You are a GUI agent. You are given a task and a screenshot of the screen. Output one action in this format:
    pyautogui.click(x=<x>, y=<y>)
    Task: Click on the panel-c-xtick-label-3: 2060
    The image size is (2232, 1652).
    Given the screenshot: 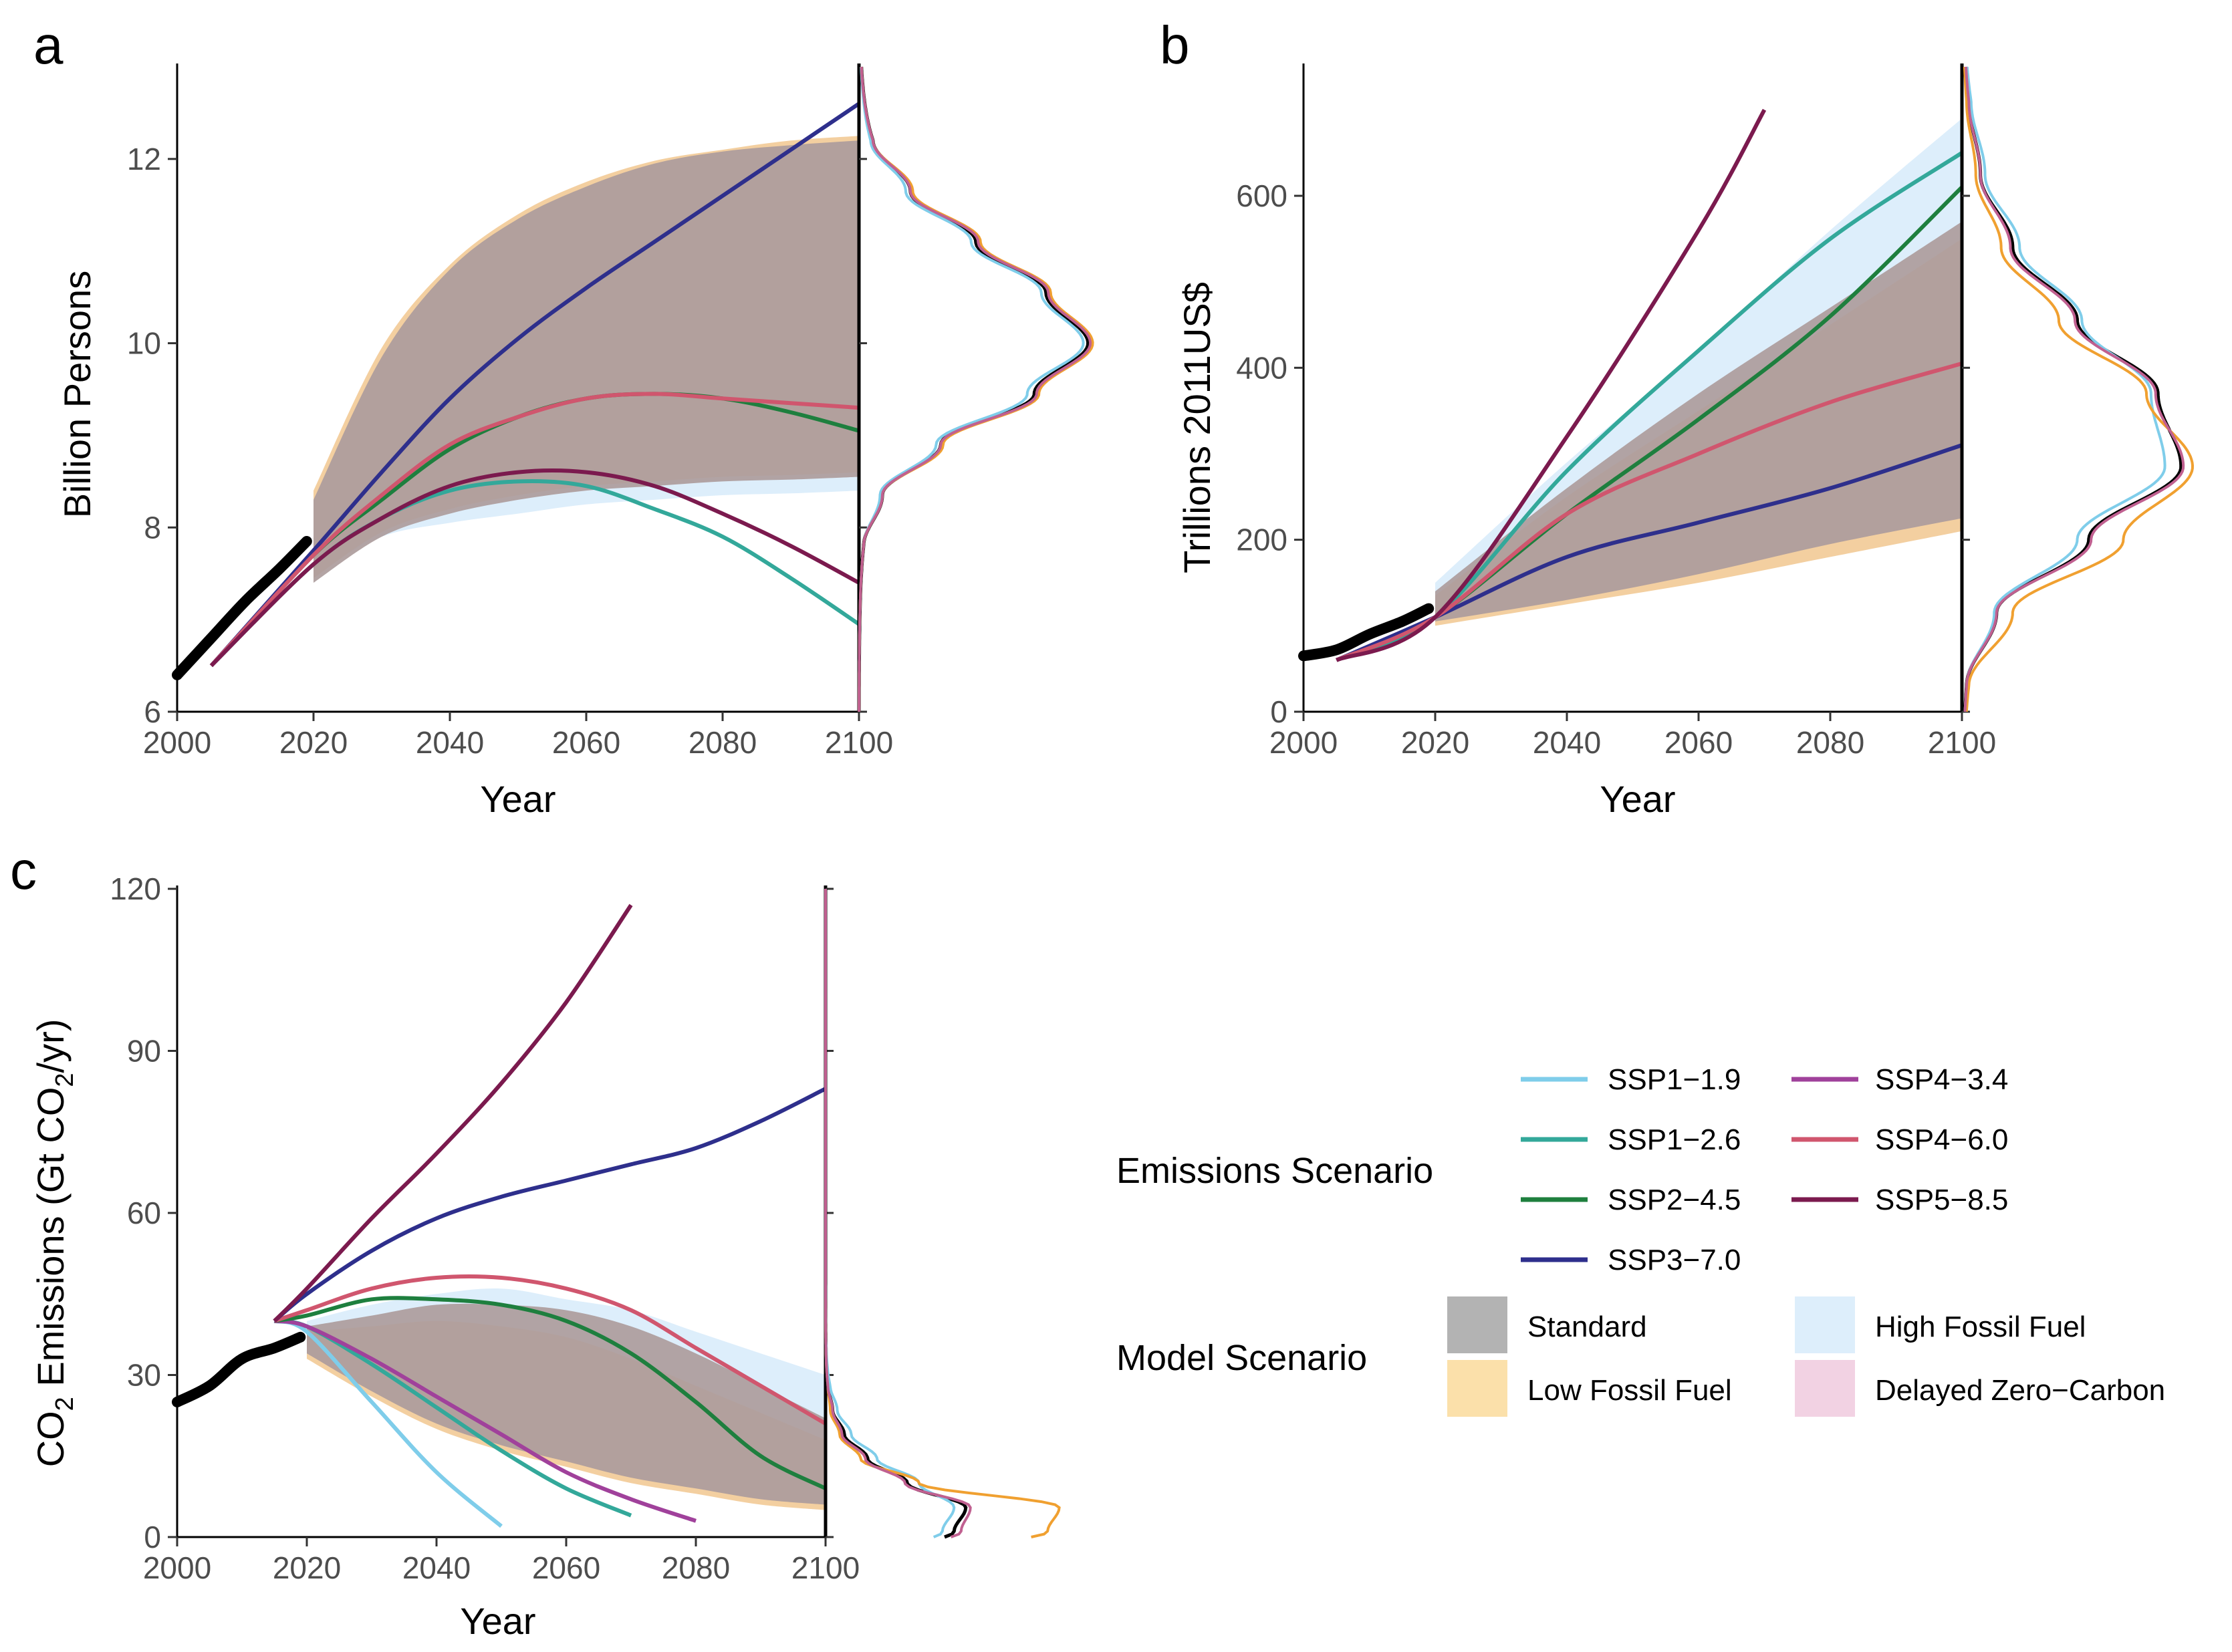 What is the action you would take?
    pyautogui.click(x=566, y=1568)
    